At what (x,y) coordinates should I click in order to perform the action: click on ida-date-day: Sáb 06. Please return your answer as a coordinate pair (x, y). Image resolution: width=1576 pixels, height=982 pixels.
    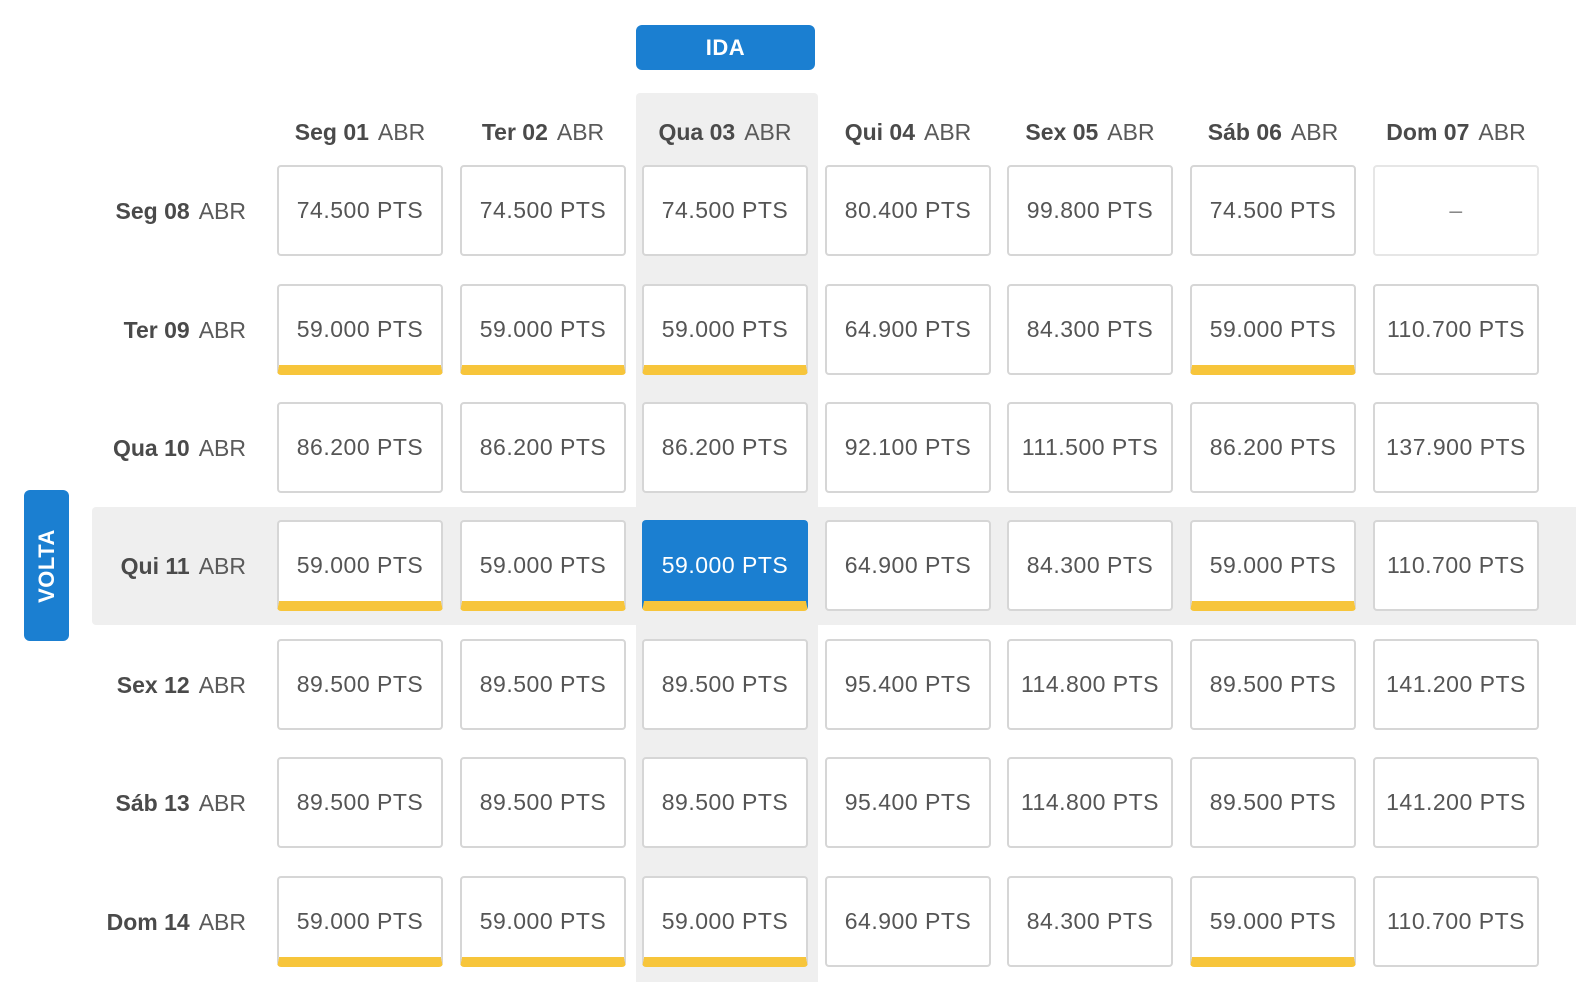
    Looking at the image, I should click on (1244, 131).